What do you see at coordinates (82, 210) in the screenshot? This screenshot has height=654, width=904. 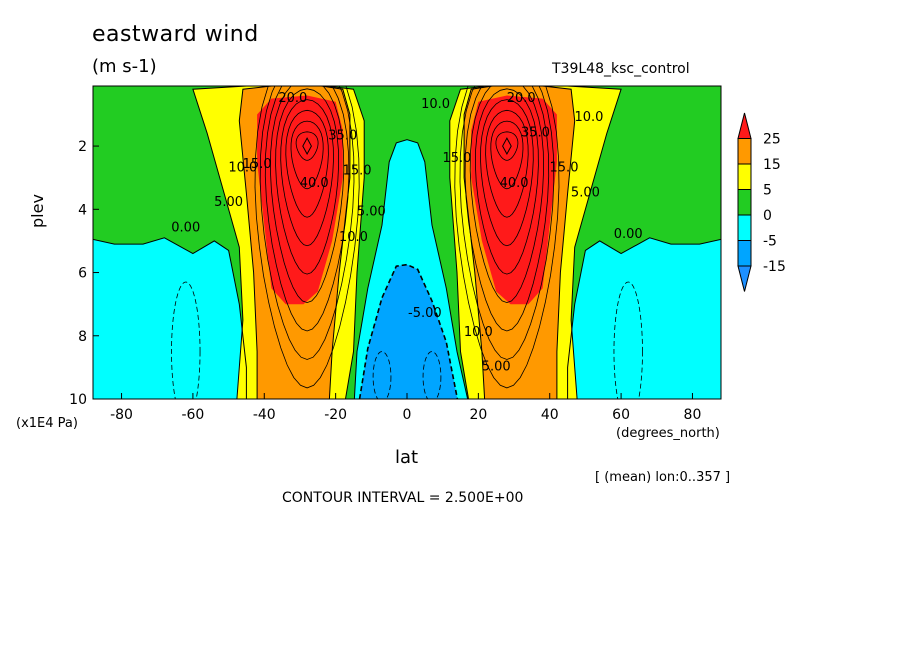 I see `y-tick-label: 4` at bounding box center [82, 210].